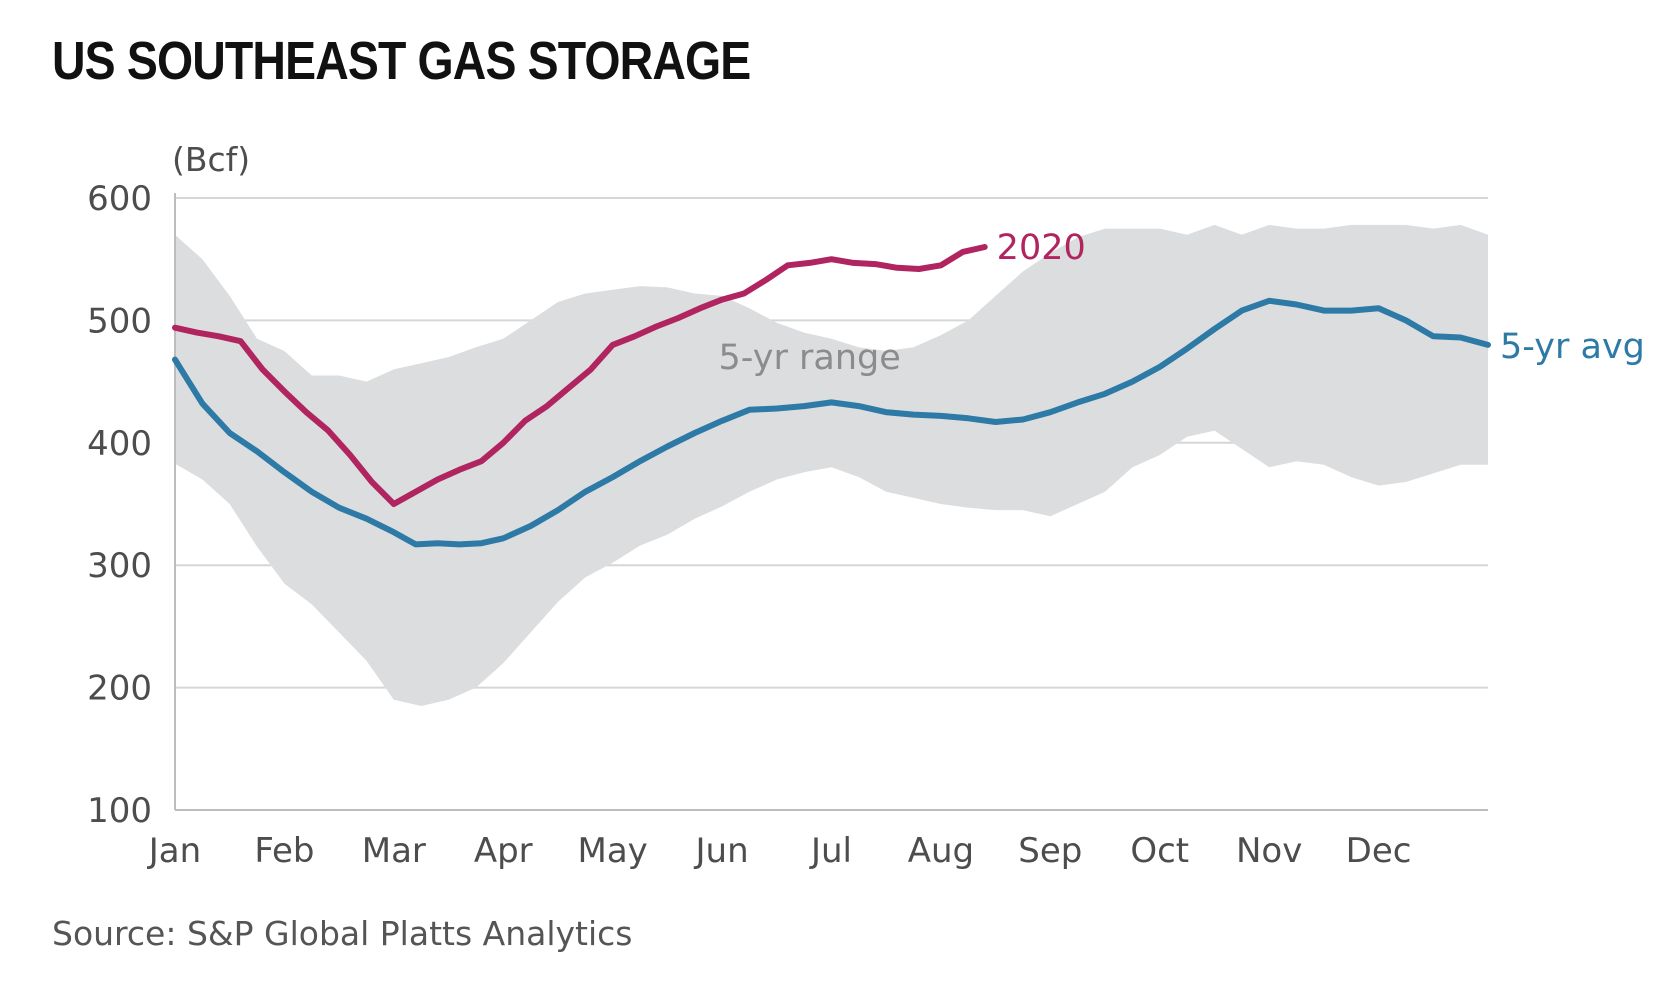 This screenshot has width=1658, height=1004. I want to click on x-tick-label-dec: Dec, so click(1379, 851).